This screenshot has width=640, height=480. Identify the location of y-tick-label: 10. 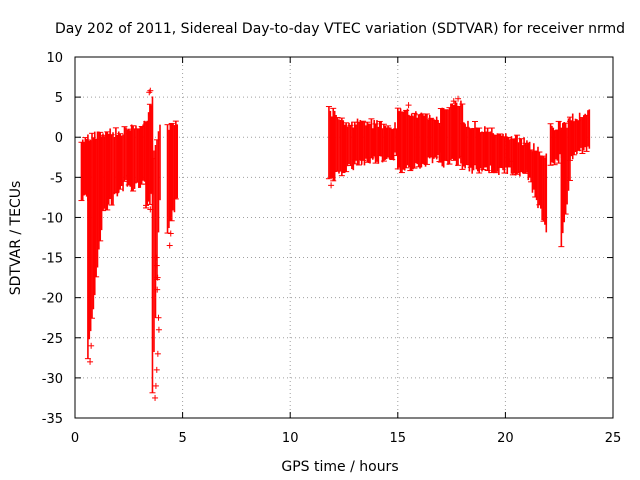
(54, 58).